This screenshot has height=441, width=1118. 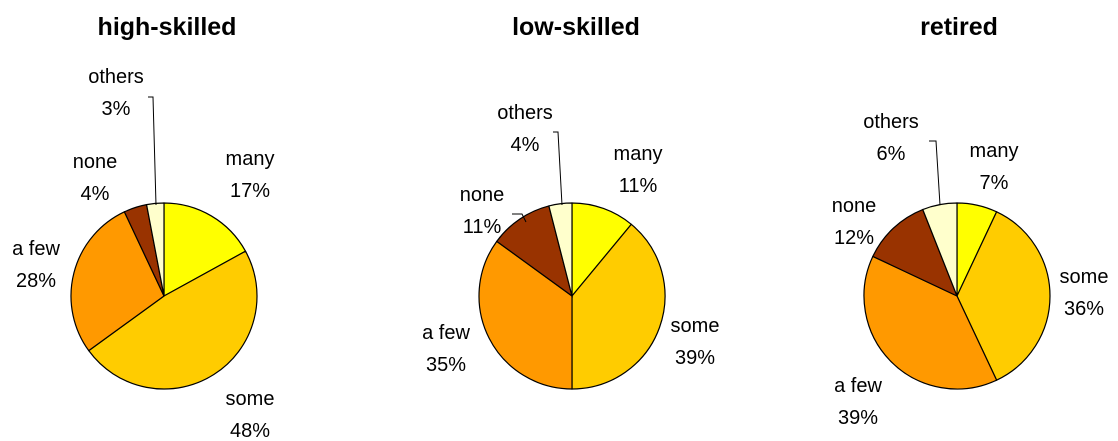 What do you see at coordinates (959, 27) in the screenshot?
I see `chart-title: retired` at bounding box center [959, 27].